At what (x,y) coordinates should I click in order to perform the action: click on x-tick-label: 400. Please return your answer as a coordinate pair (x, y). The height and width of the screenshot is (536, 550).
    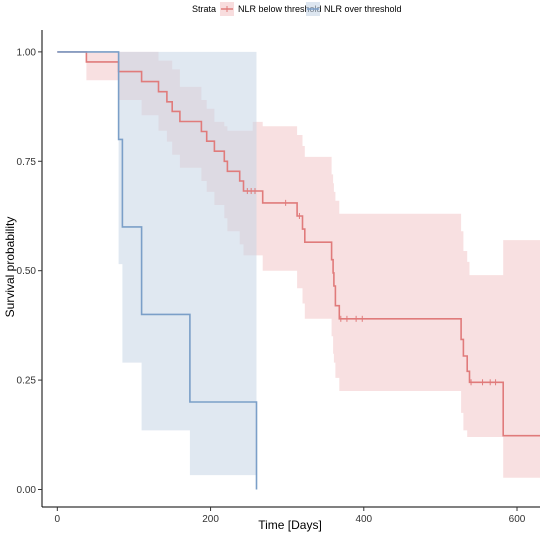
    Looking at the image, I should click on (363, 519).